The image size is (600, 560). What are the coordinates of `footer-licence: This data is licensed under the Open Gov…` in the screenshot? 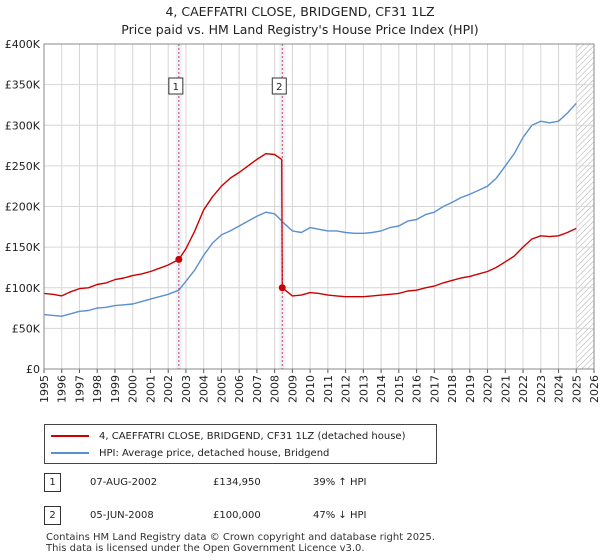 It's located at (205, 548).